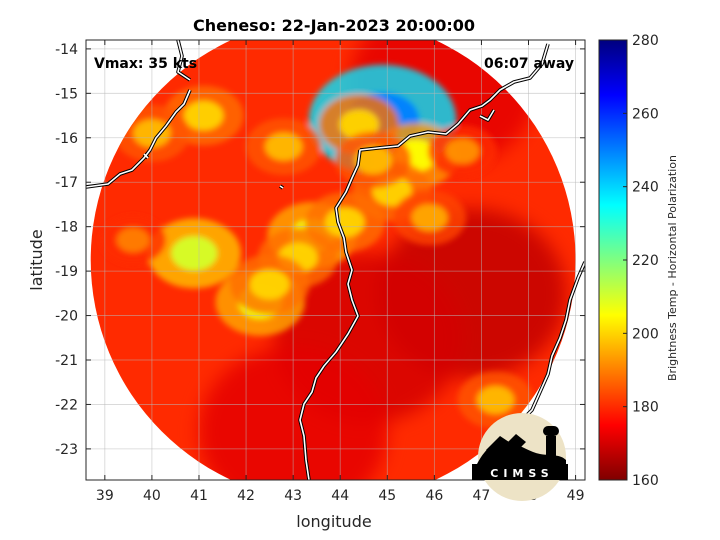 This screenshot has width=720, height=540. Describe the element at coordinates (645, 188) in the screenshot. I see `colorbar-tick-label: 240` at that location.